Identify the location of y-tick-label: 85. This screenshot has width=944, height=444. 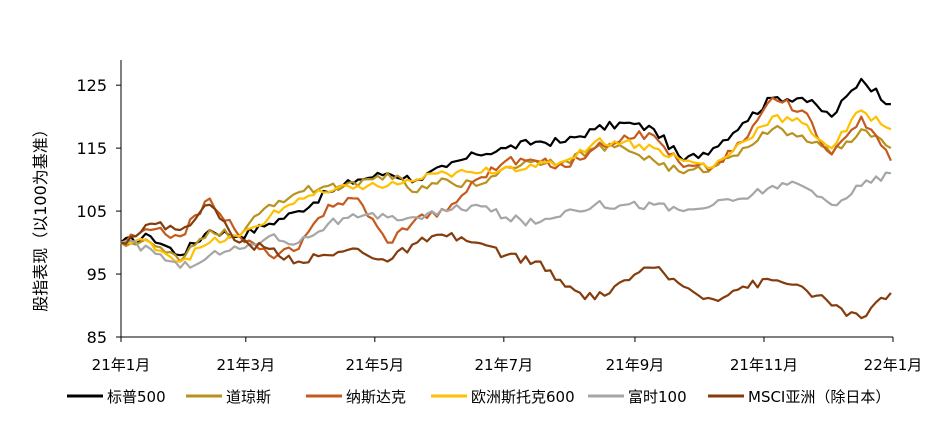
(97, 337).